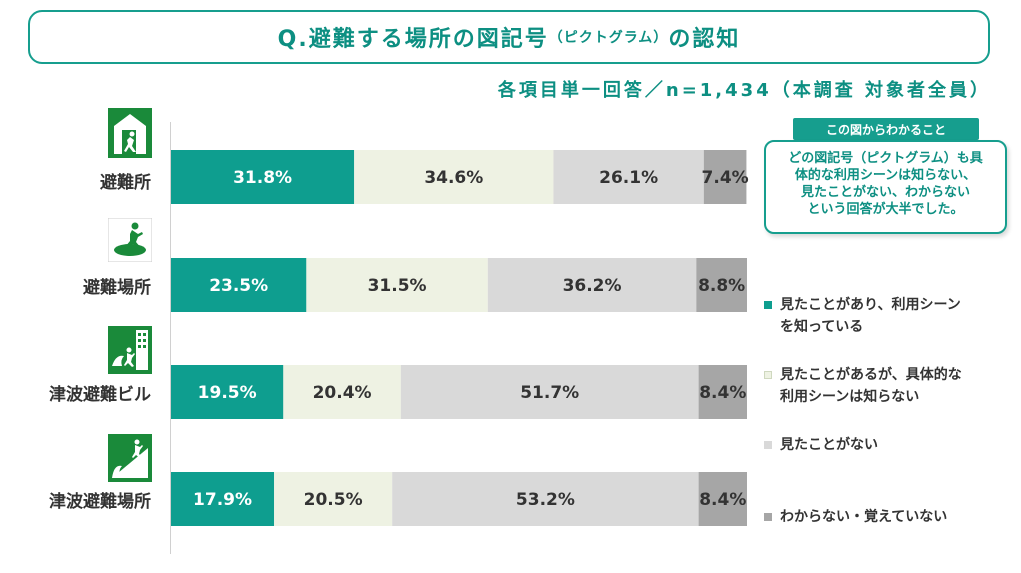 This screenshot has width=1021, height=573. What do you see at coordinates (864, 517) in the screenshot?
I see `legend-label: わからない・覚えていない` at bounding box center [864, 517].